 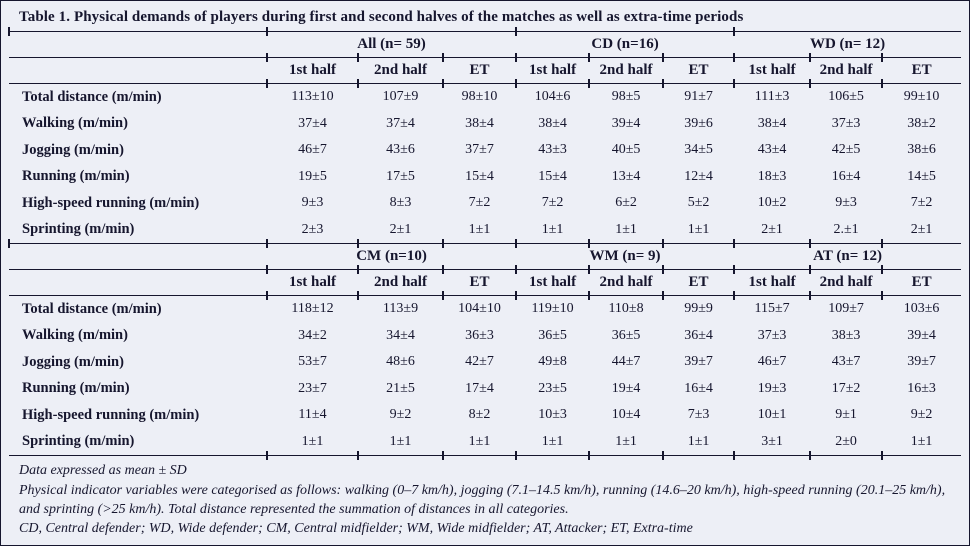 What do you see at coordinates (921, 283) in the screenshot?
I see `period-header-cell: ET` at bounding box center [921, 283].